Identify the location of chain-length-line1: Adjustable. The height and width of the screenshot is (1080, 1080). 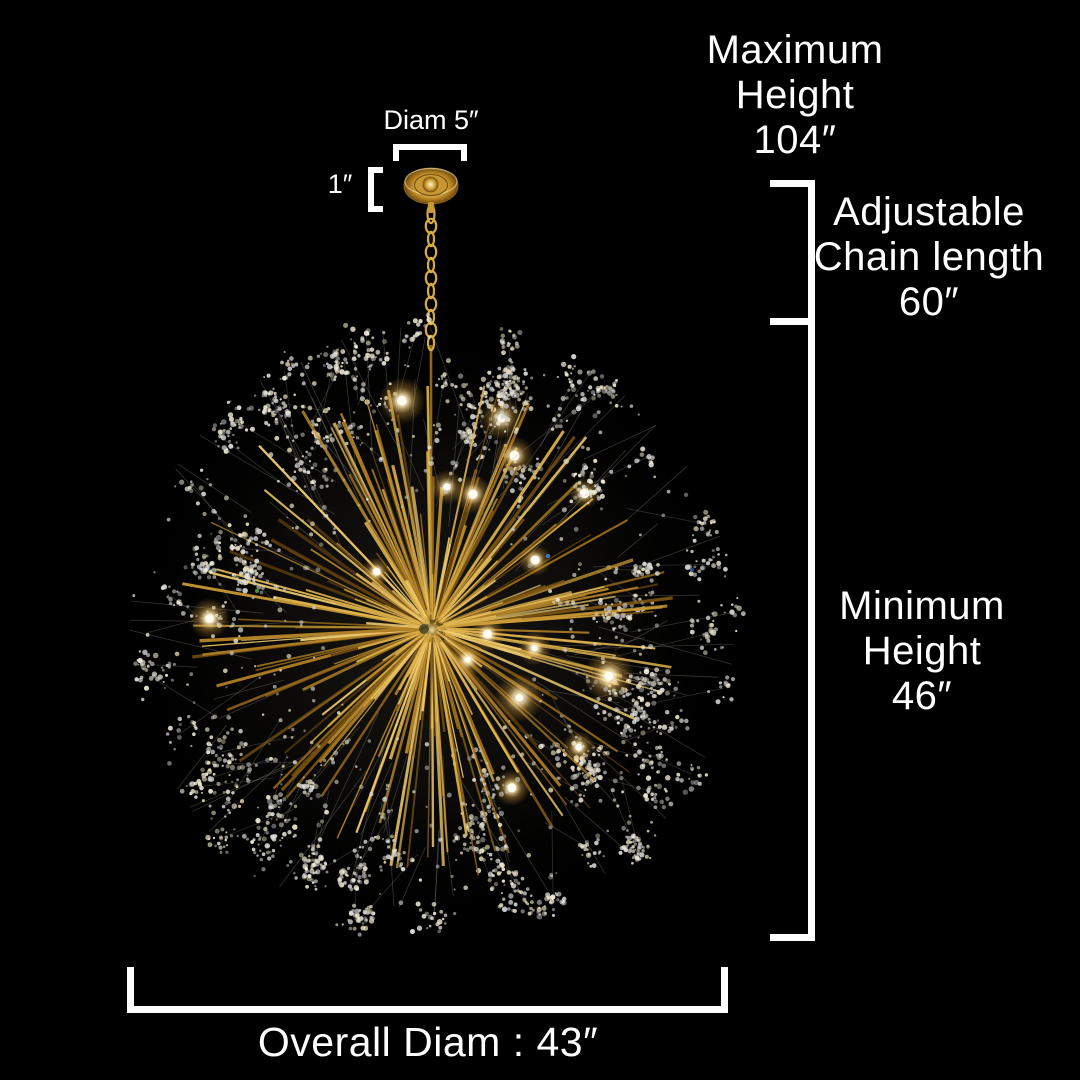
(929, 212).